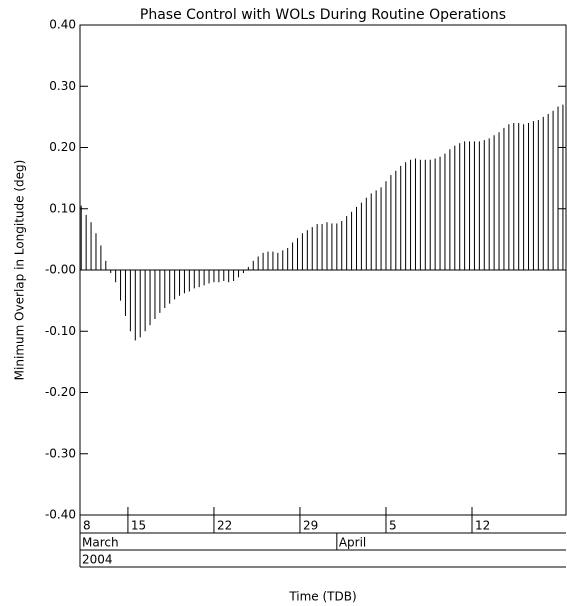 The width and height of the screenshot is (567, 606). Describe the element at coordinates (393, 526) in the screenshot. I see `x-tick-label: 5` at that location.